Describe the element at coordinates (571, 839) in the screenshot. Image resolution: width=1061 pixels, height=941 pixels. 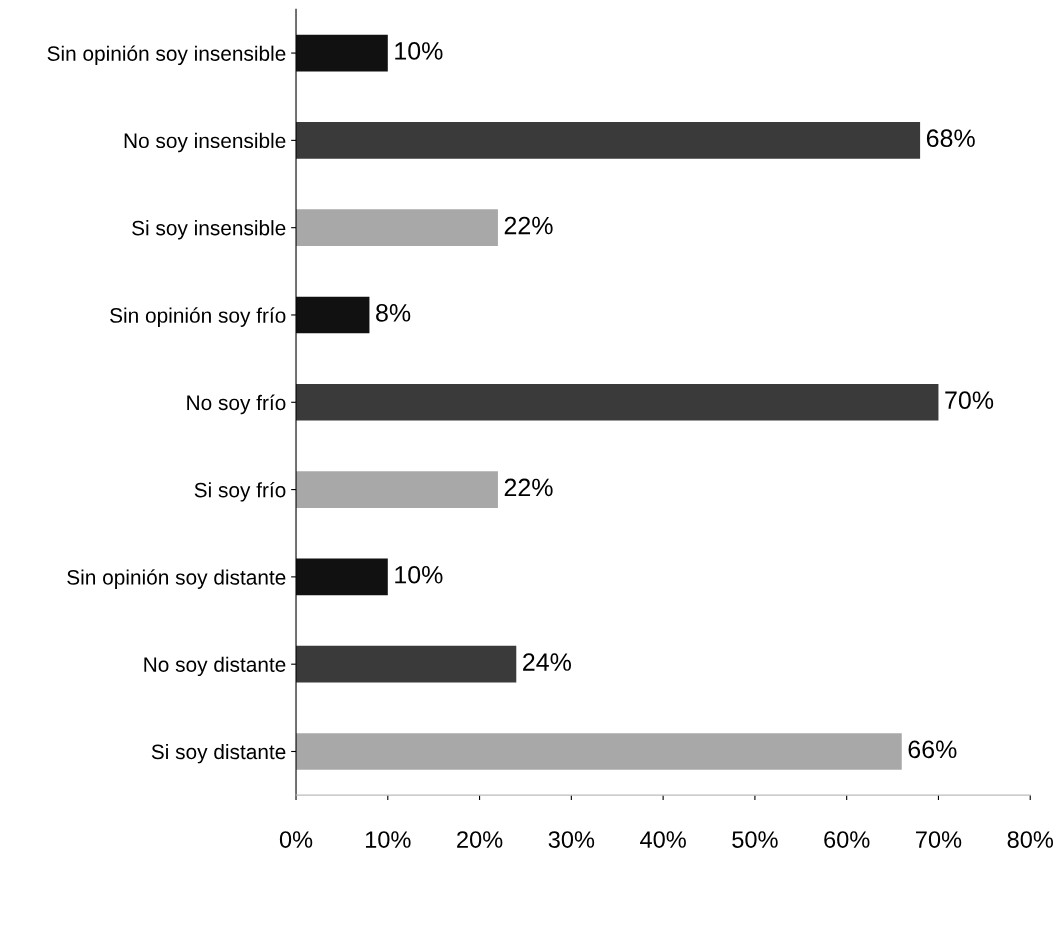
I see `x-tick-label: 30%` at that location.